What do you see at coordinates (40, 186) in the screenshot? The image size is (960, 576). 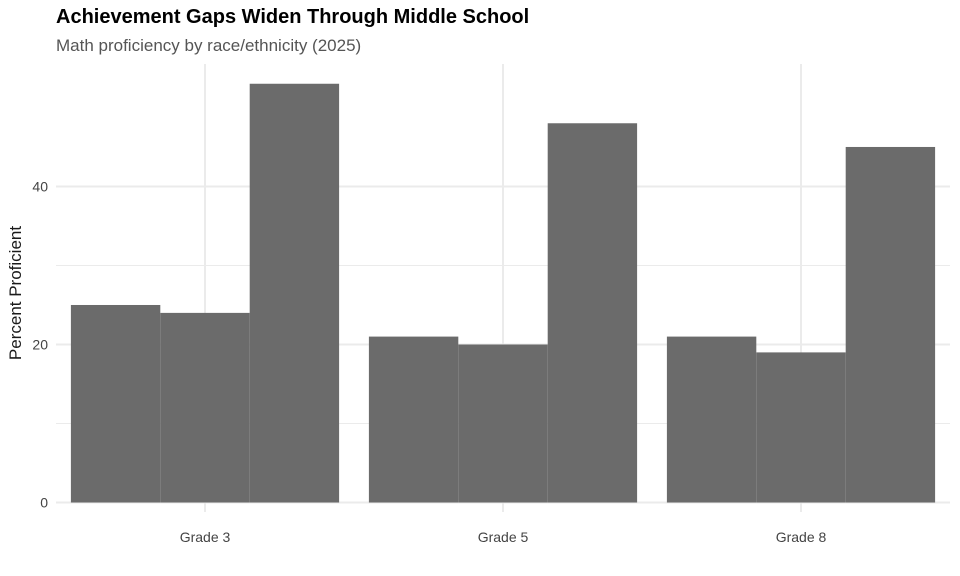 I see `y-tick-label: 40` at bounding box center [40, 186].